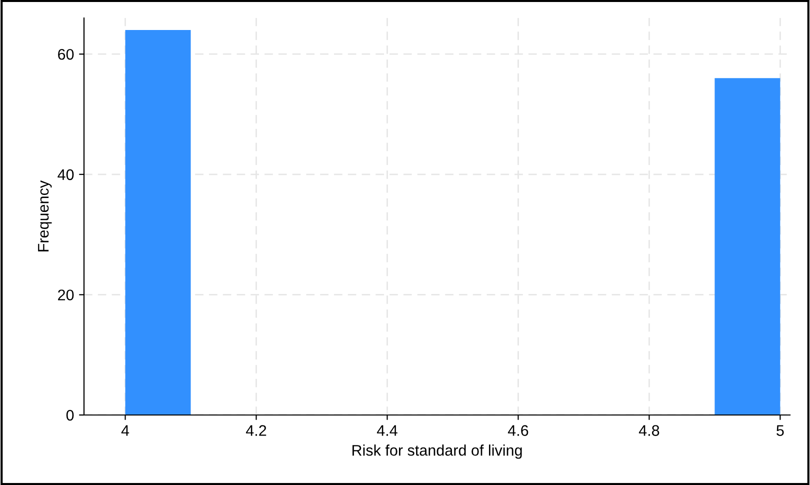  What do you see at coordinates (66, 54) in the screenshot?
I see `y-tick-label: 60` at bounding box center [66, 54].